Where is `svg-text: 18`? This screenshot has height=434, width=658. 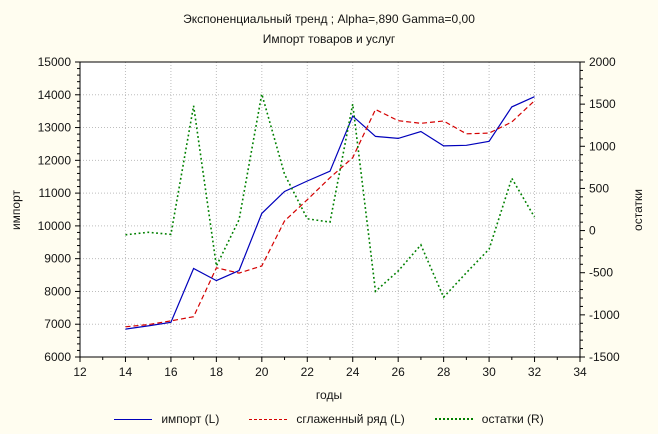 svg-text: 18 is located at coordinates (217, 372).